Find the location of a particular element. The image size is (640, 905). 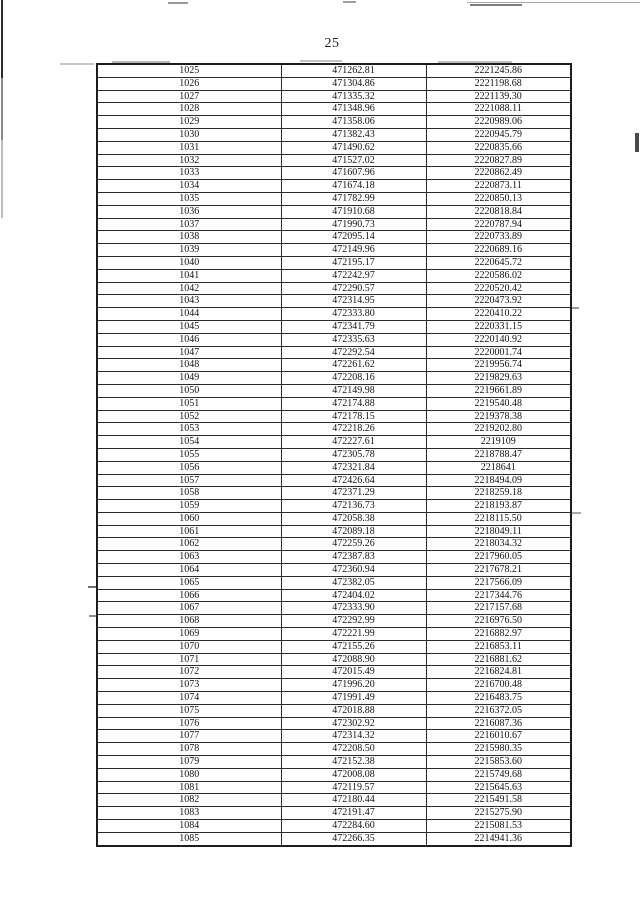

table-row: 1032 471527.02 2220827.89 is located at coordinates (334, 160).